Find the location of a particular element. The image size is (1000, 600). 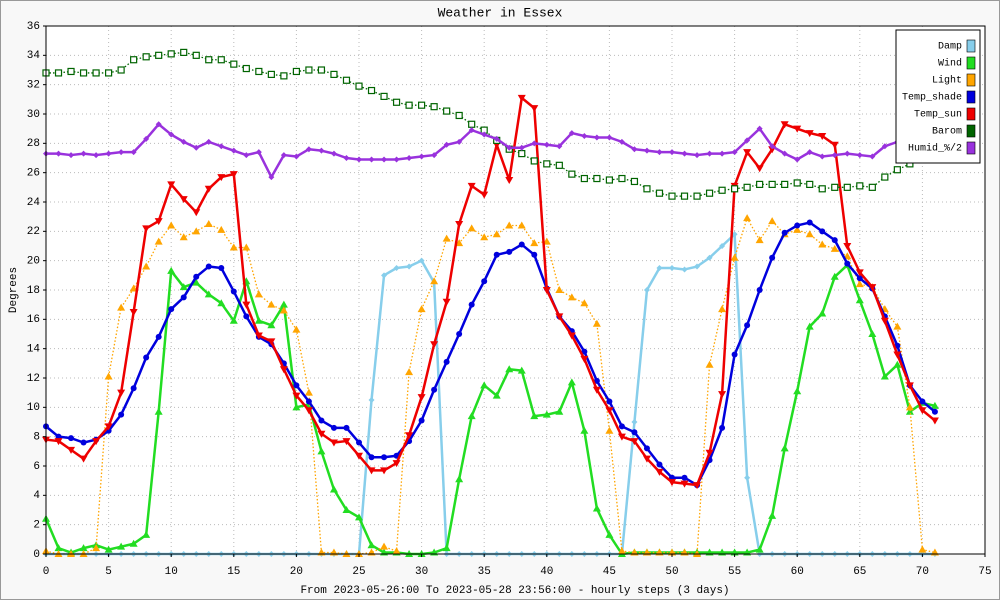

y-tick-label: 24 is located at coordinates (34, 203).